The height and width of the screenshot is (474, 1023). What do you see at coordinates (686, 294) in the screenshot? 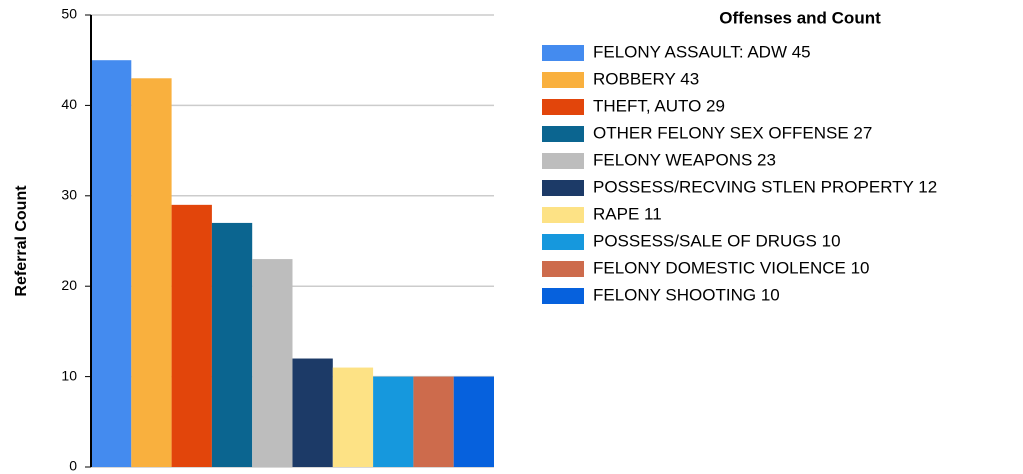
I see `legend-label: FELONY SHOOTING 10` at bounding box center [686, 294].